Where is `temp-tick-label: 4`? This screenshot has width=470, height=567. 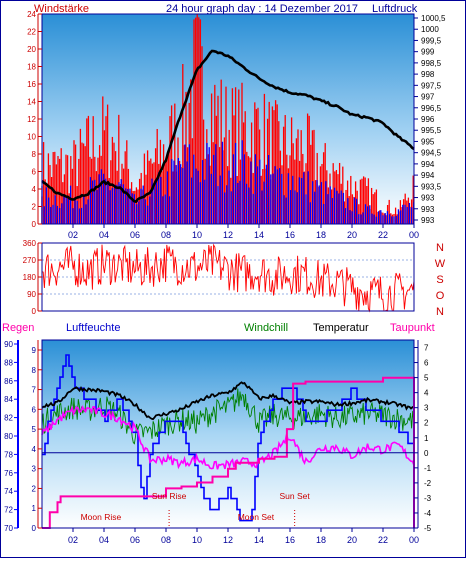
temp-tick-label: 4 is located at coordinates (426, 393).